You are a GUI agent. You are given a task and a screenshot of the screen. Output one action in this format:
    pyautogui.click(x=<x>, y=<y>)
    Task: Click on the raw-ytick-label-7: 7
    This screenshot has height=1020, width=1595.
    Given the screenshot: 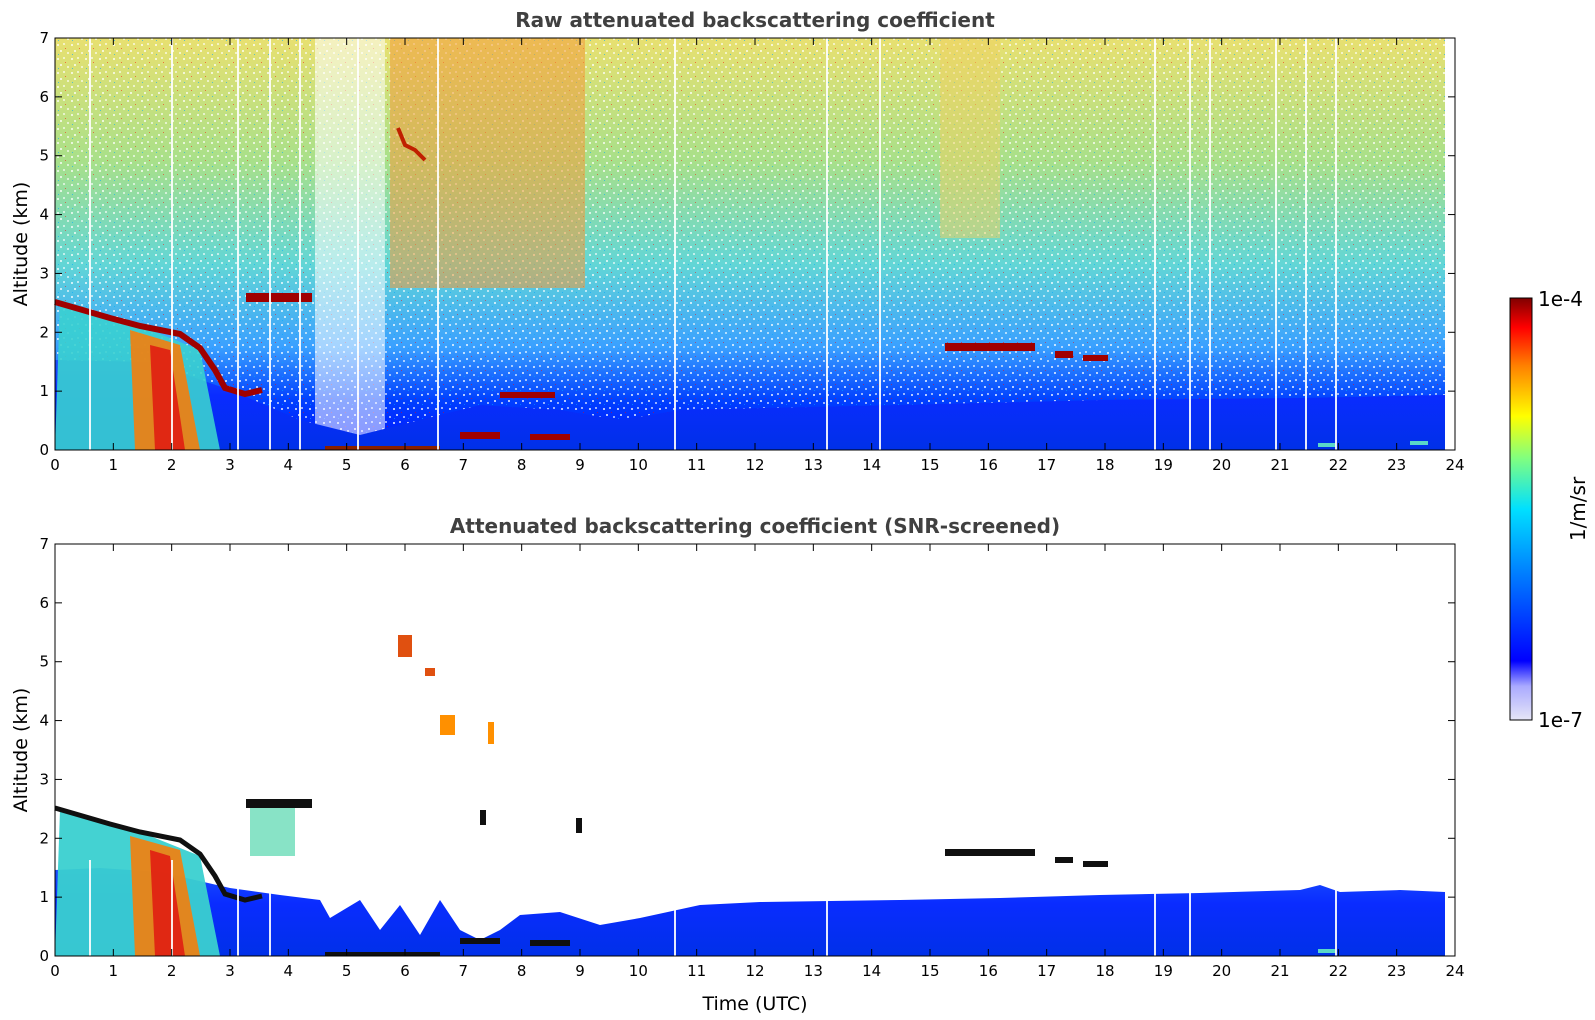 What is the action you would take?
    pyautogui.click(x=44, y=38)
    